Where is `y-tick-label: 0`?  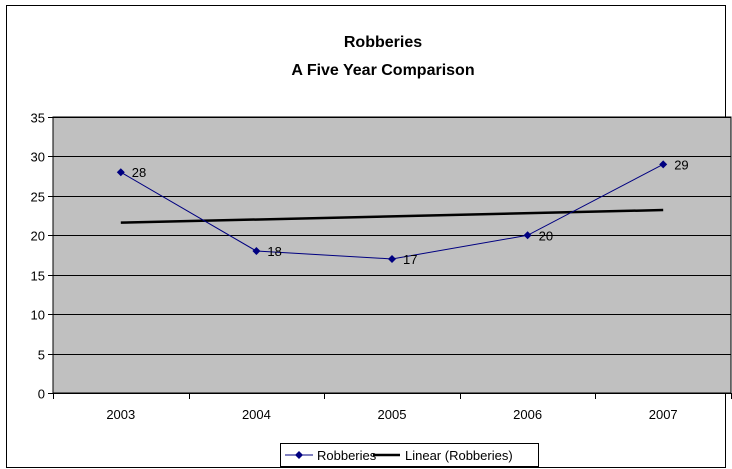 y-tick-label: 0 is located at coordinates (41, 394).